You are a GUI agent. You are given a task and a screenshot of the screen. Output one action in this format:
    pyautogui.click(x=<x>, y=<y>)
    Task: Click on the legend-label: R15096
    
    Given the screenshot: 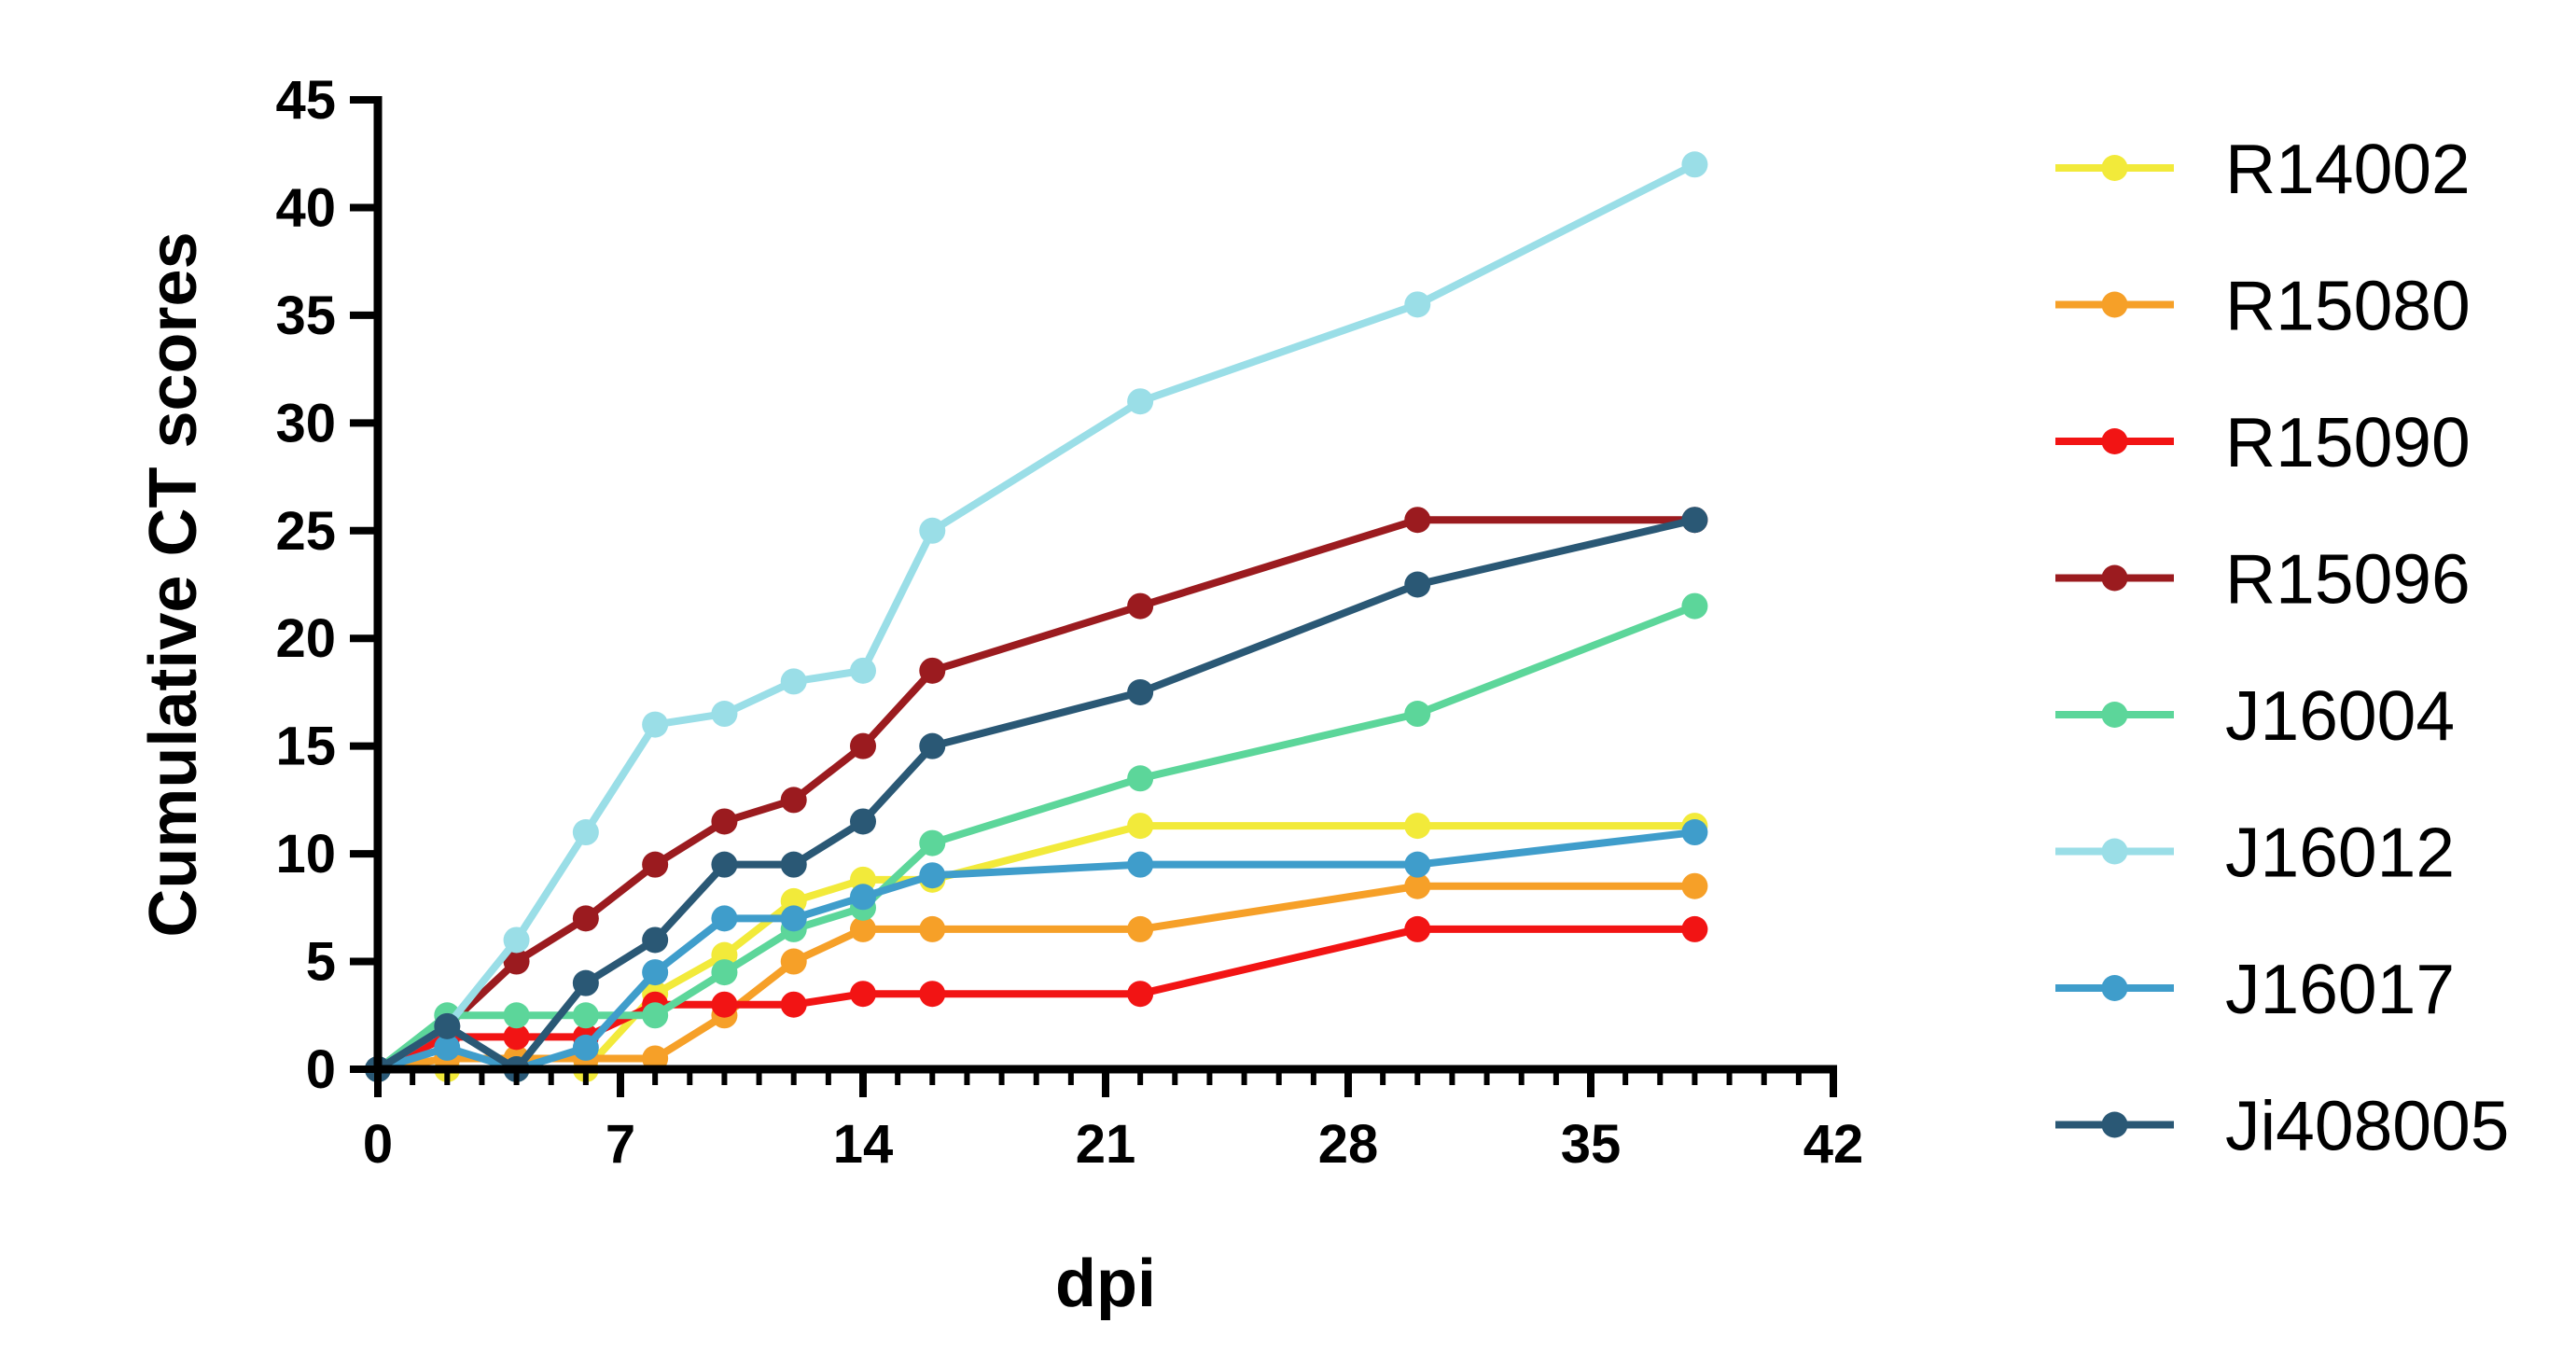 What is the action you would take?
    pyautogui.click(x=2348, y=579)
    